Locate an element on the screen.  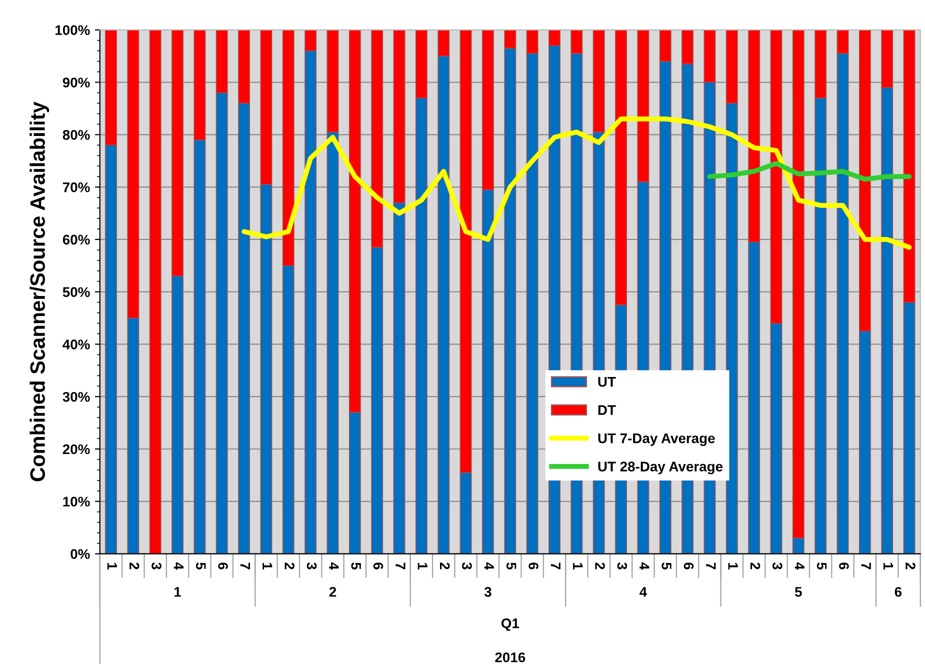
text: Q1 is located at coordinates (510, 624).